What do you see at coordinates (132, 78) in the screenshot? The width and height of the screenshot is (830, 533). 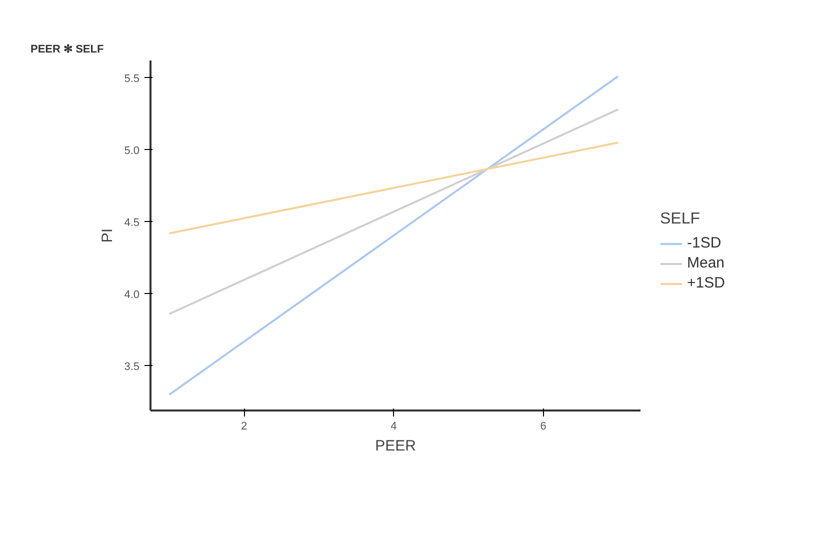 I see `y-tick-label: 5.5` at bounding box center [132, 78].